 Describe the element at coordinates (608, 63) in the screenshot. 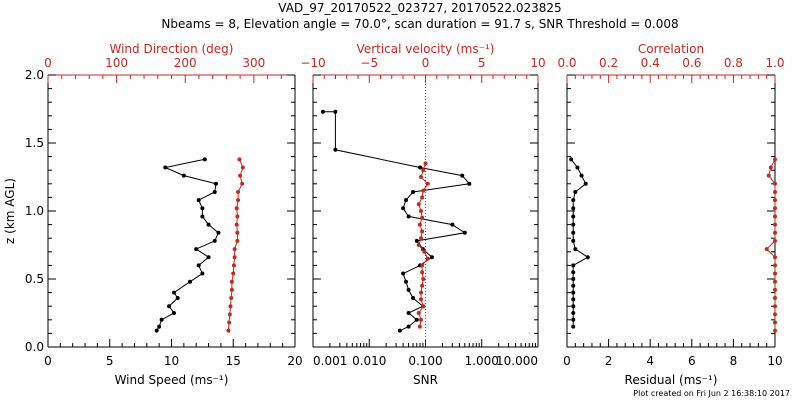

I see `x2-tick-label: 0.2` at that location.